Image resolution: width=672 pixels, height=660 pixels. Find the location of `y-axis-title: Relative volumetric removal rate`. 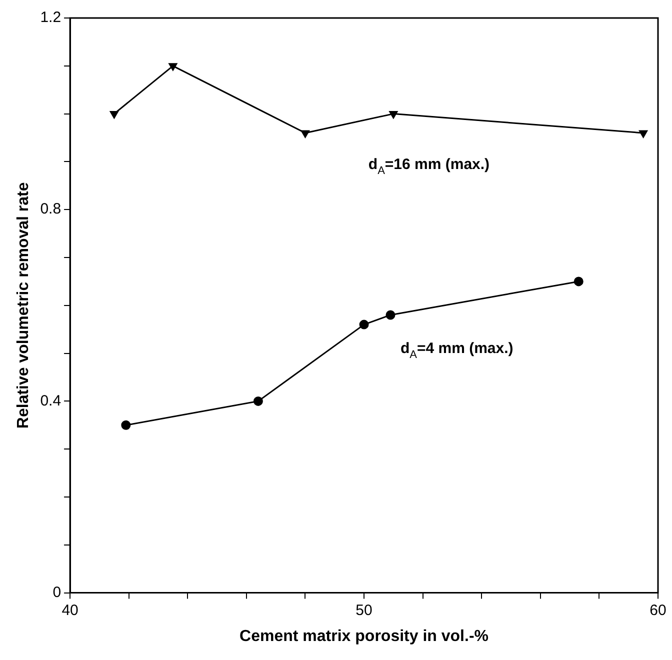

y-axis-title: Relative volumetric removal rate is located at coordinates (23, 305).